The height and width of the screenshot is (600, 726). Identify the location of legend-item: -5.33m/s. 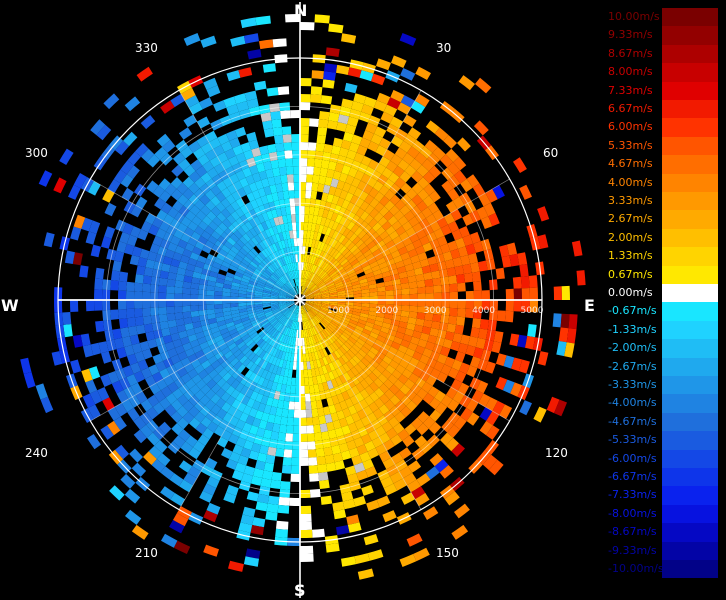
(663, 440).